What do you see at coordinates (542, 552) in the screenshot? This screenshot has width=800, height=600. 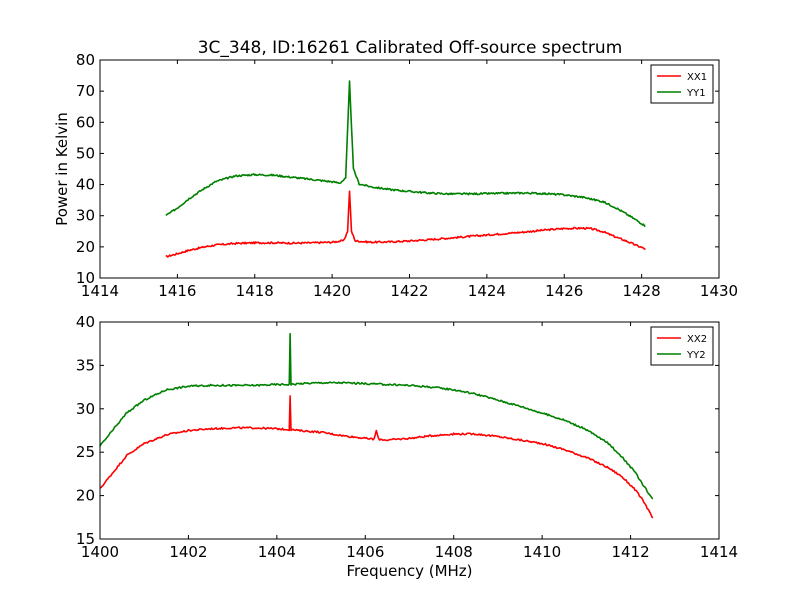 I see `x-tick-label: 1410` at bounding box center [542, 552].